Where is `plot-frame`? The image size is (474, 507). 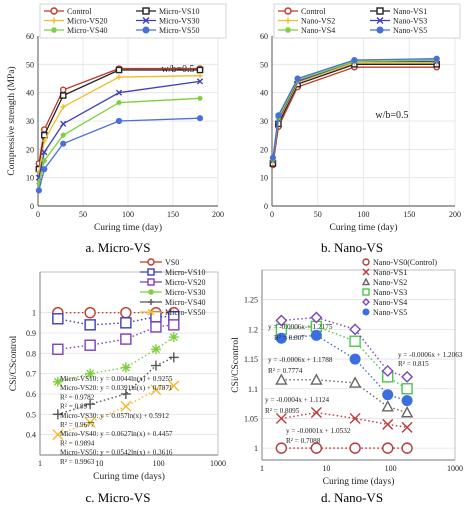
plot-frame is located at coordinates (129, 363).